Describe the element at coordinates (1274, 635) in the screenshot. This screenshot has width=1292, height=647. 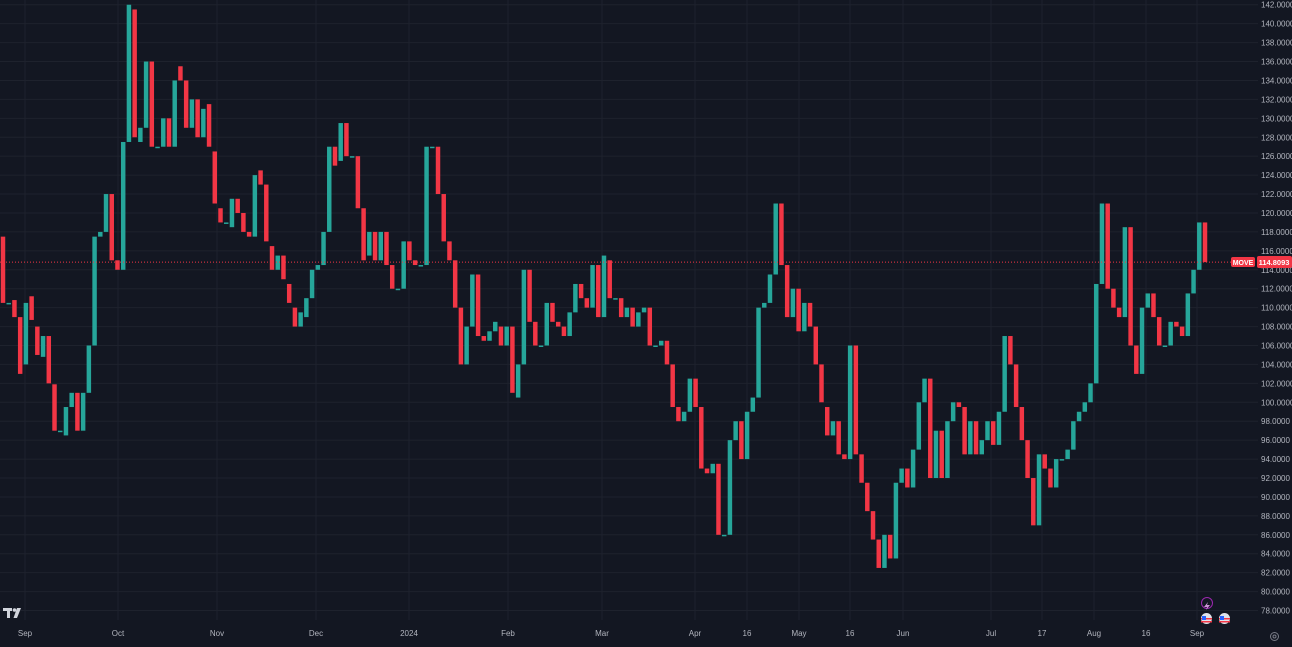
I see `settings-gear-icon` at that location.